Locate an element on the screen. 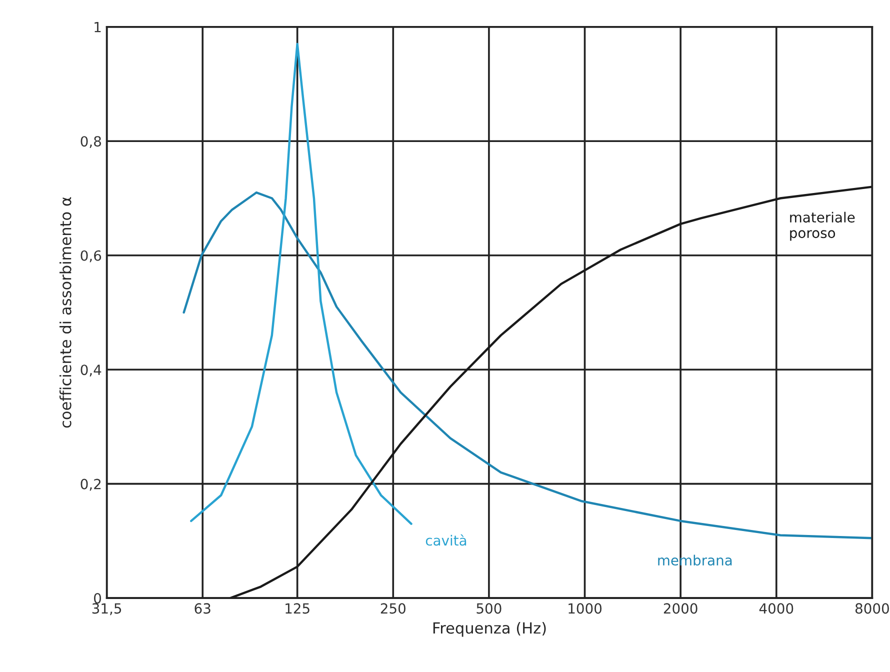 The width and height of the screenshot is (890, 672). y-tick-label: 0,8 is located at coordinates (90, 142).